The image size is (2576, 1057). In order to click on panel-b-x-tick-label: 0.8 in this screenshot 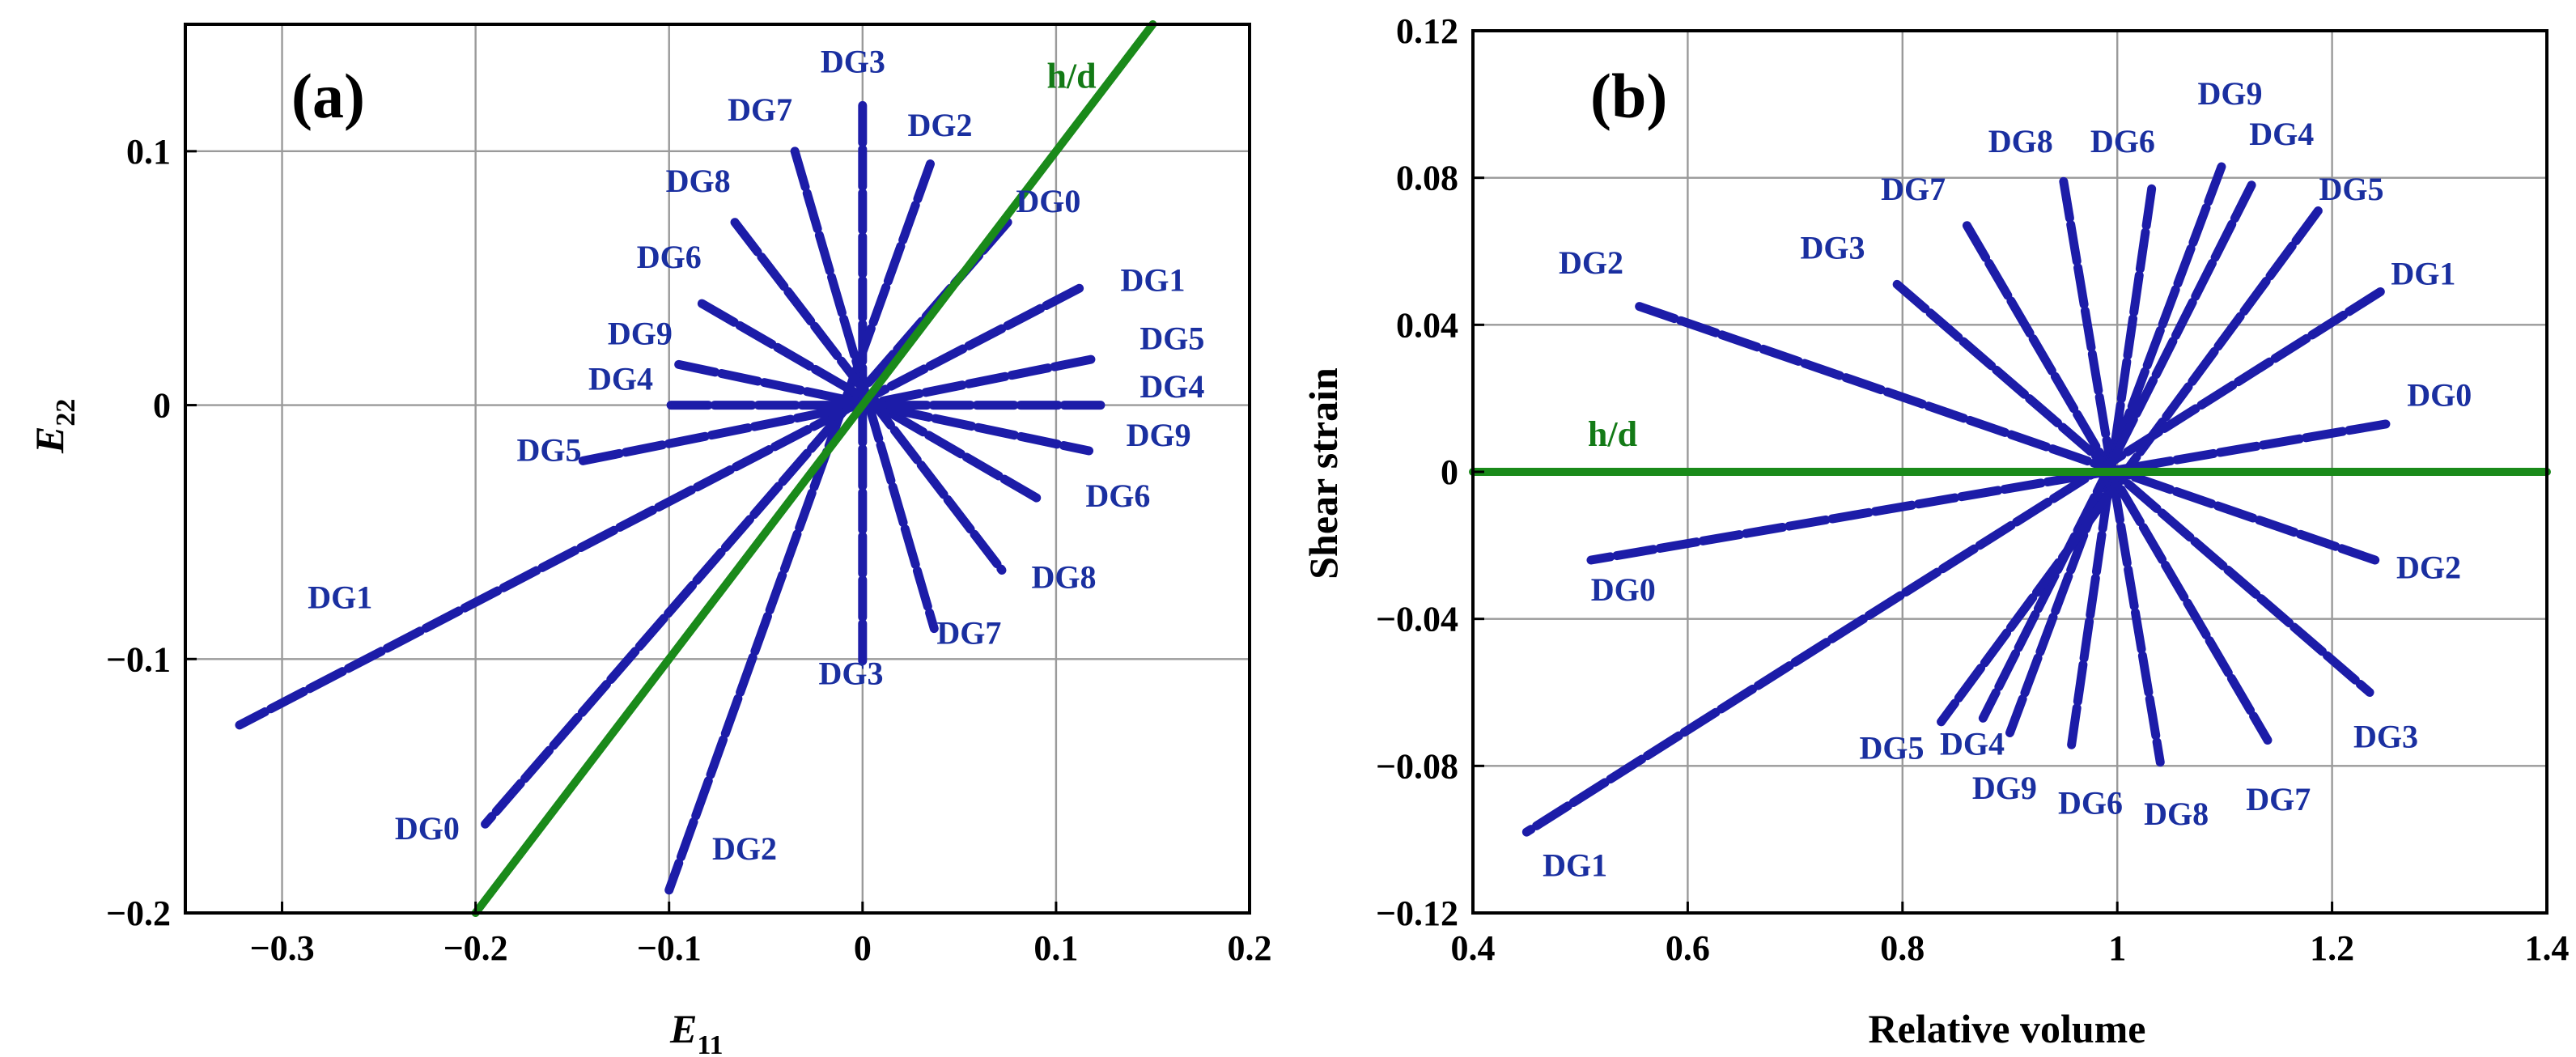, I will do `click(1902, 948)`.